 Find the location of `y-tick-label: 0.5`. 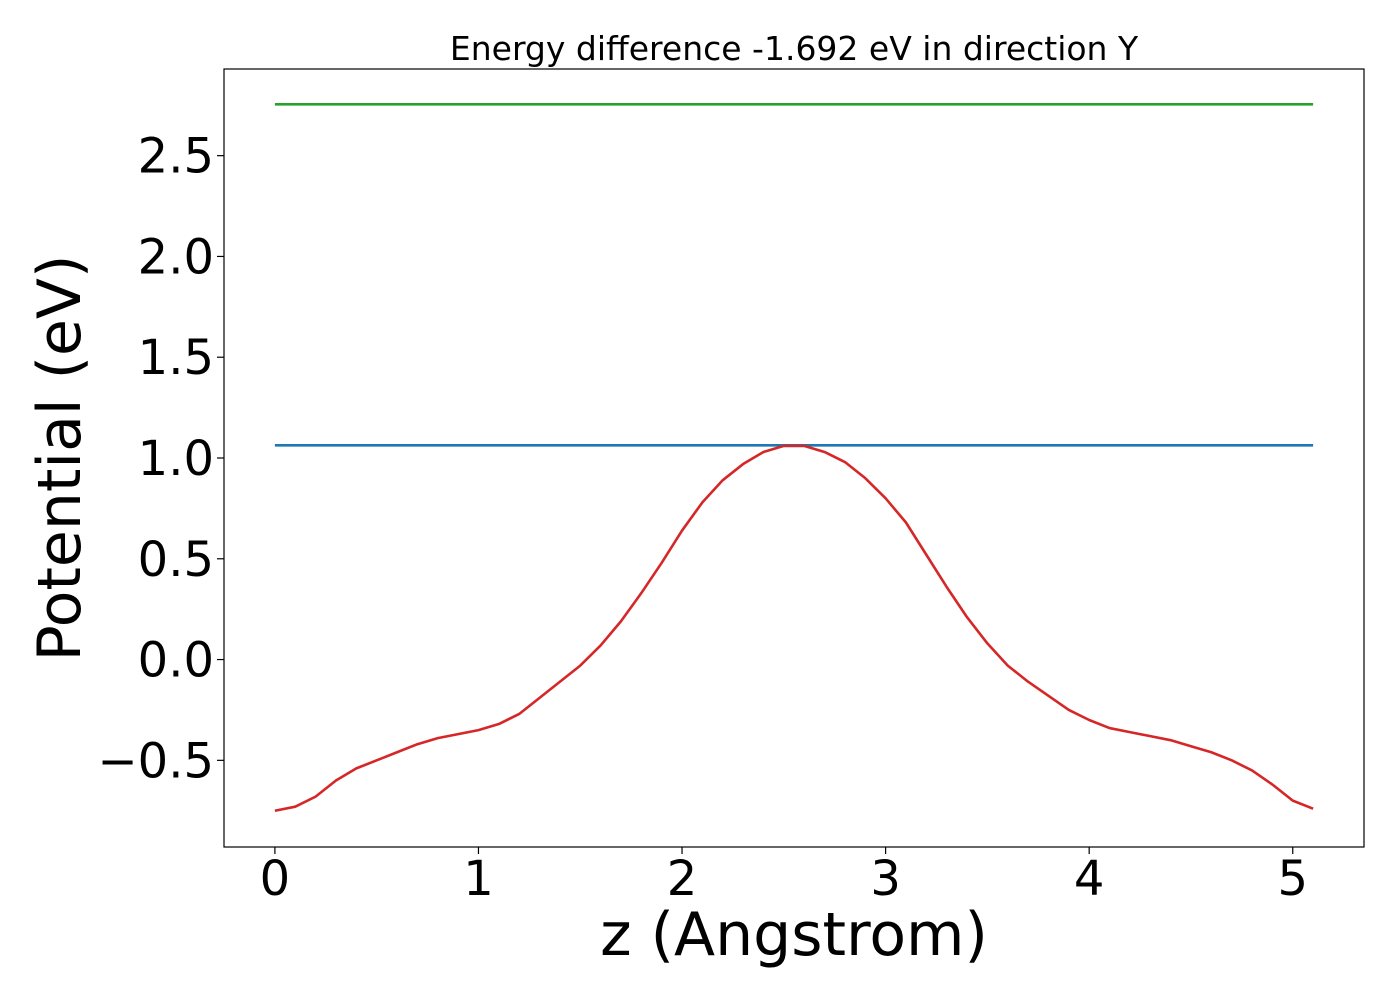

y-tick-label: 0.5 is located at coordinates (176, 560).